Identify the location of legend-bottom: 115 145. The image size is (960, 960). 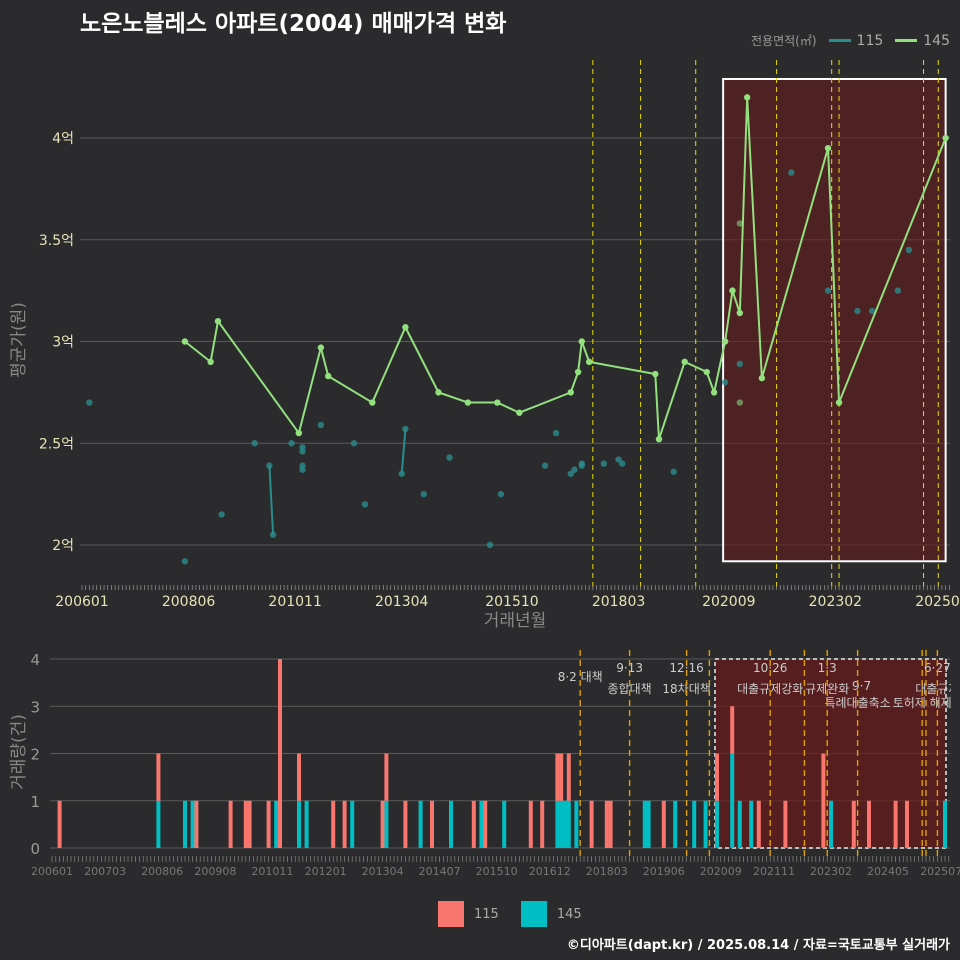
(521, 914).